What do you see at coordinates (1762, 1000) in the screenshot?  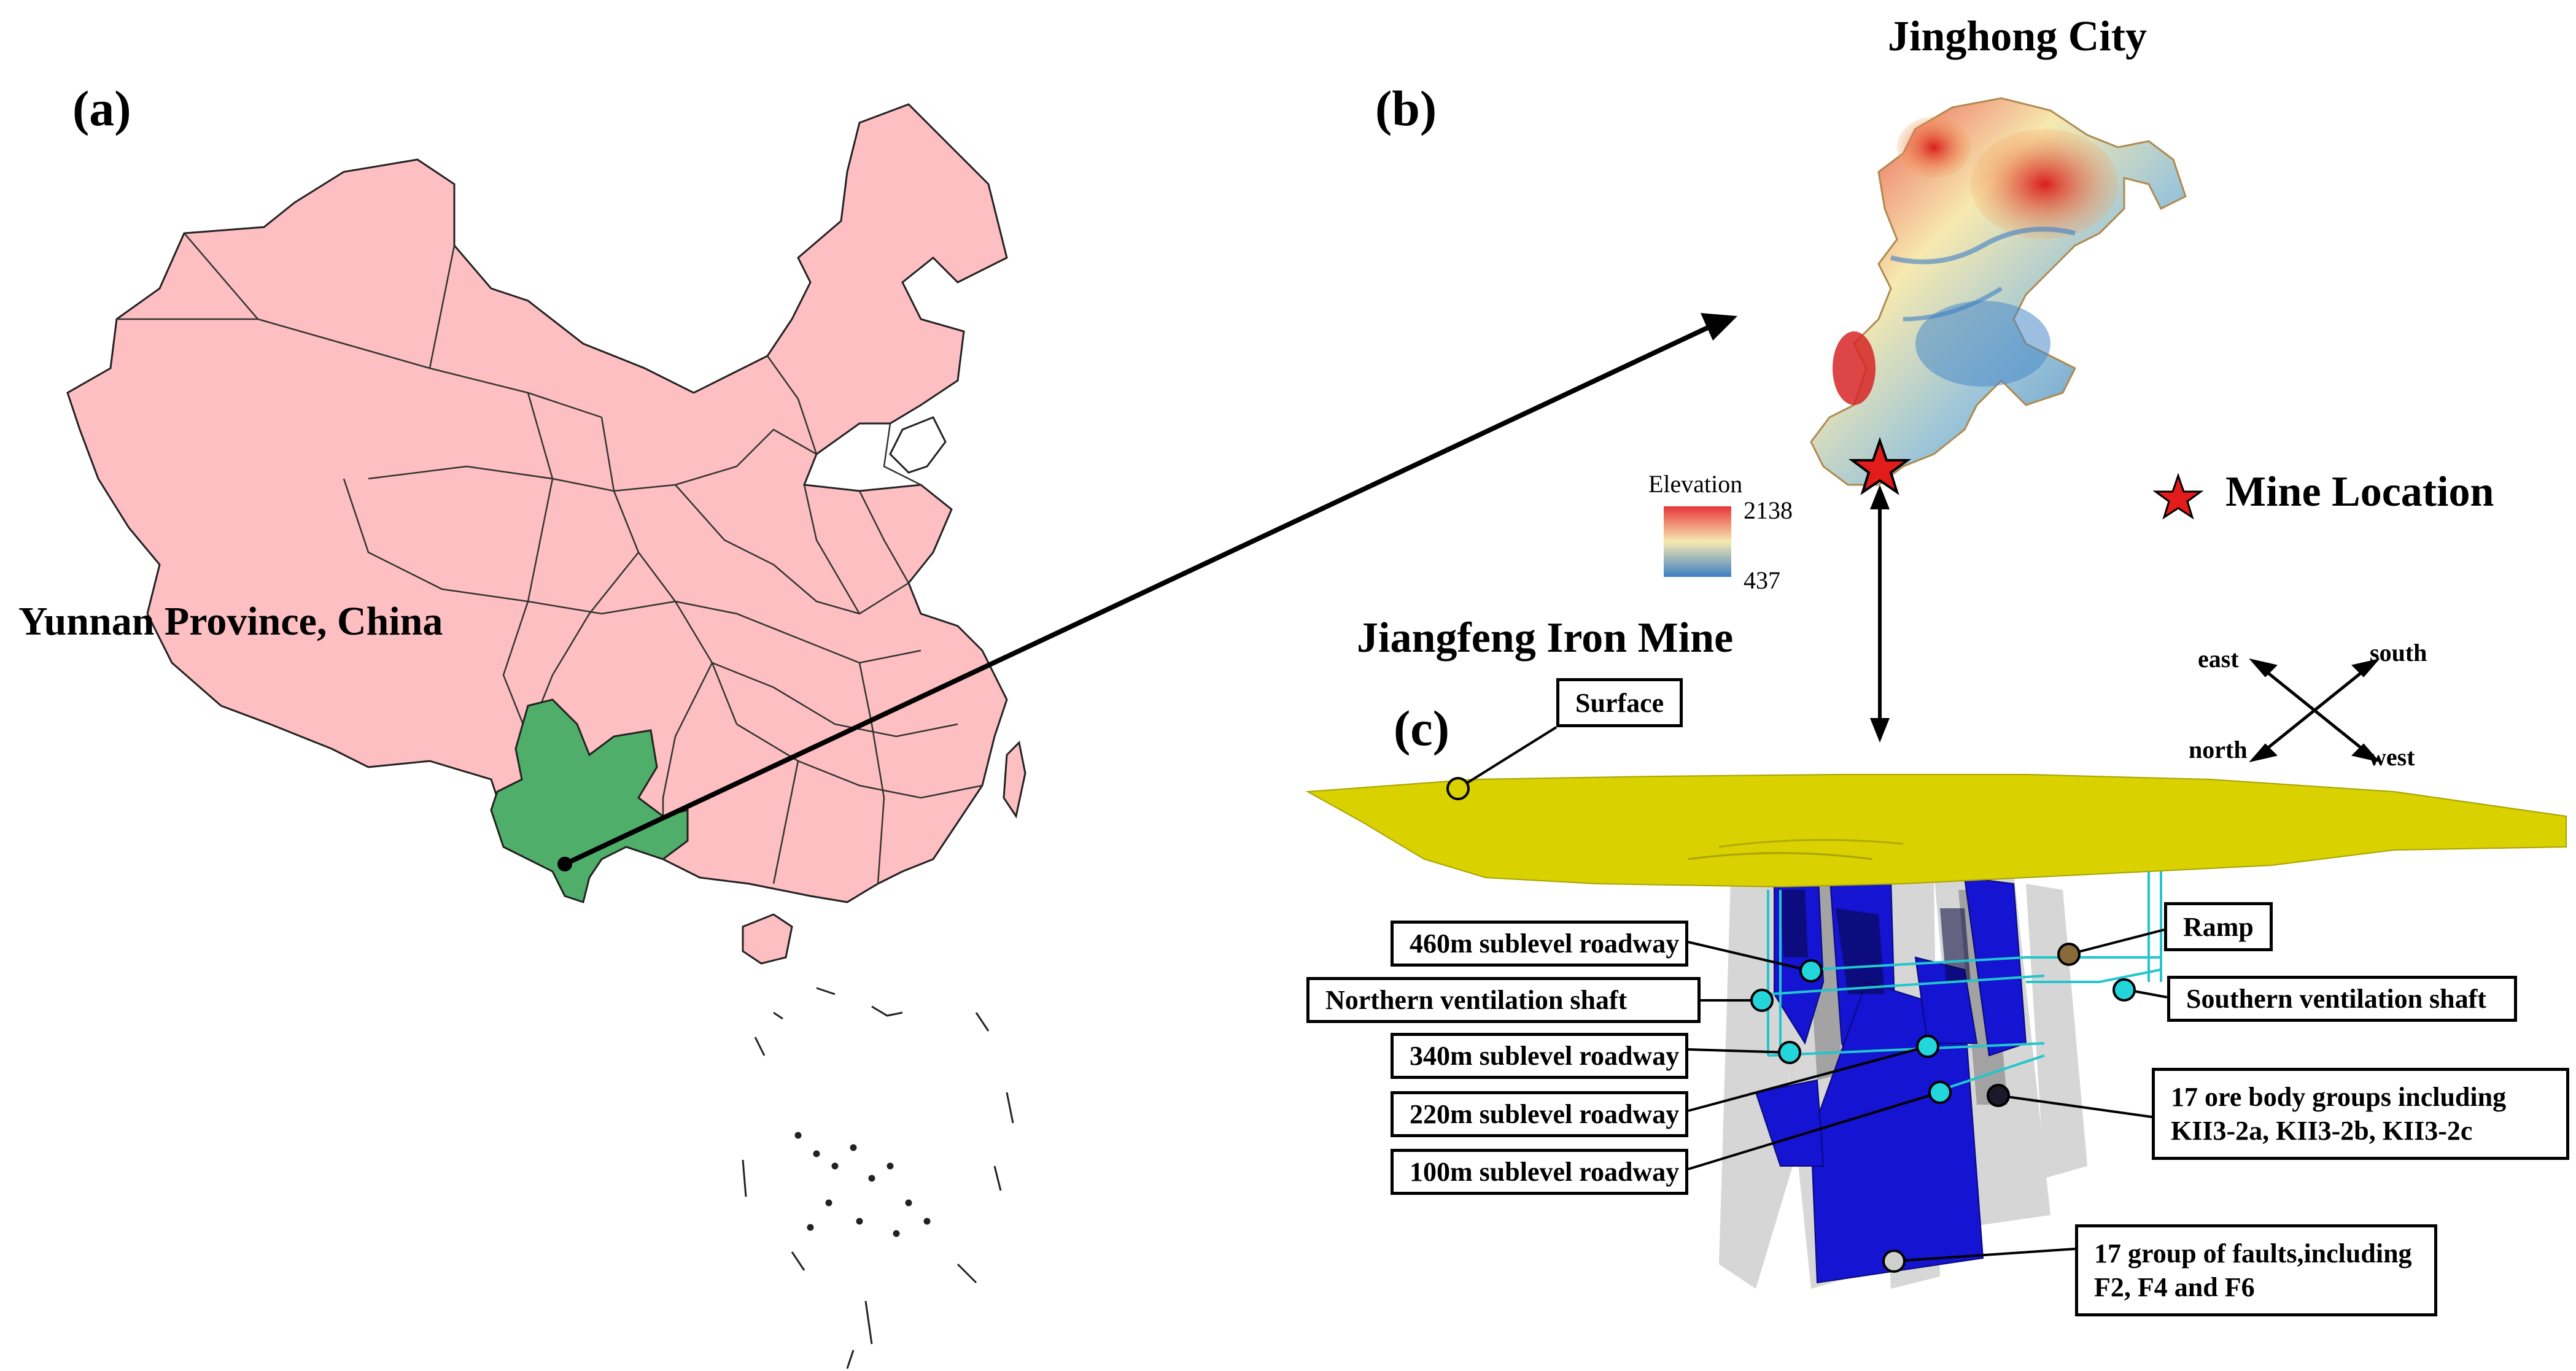 I see `north-shaft-marker` at bounding box center [1762, 1000].